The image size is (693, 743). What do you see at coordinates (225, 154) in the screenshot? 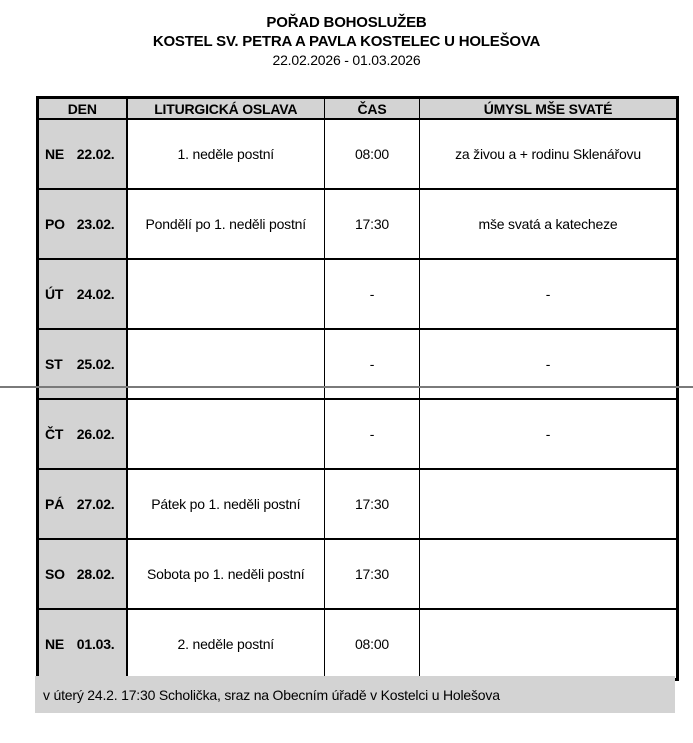
I see `liturgy-cell: 1. neděle postní` at bounding box center [225, 154].